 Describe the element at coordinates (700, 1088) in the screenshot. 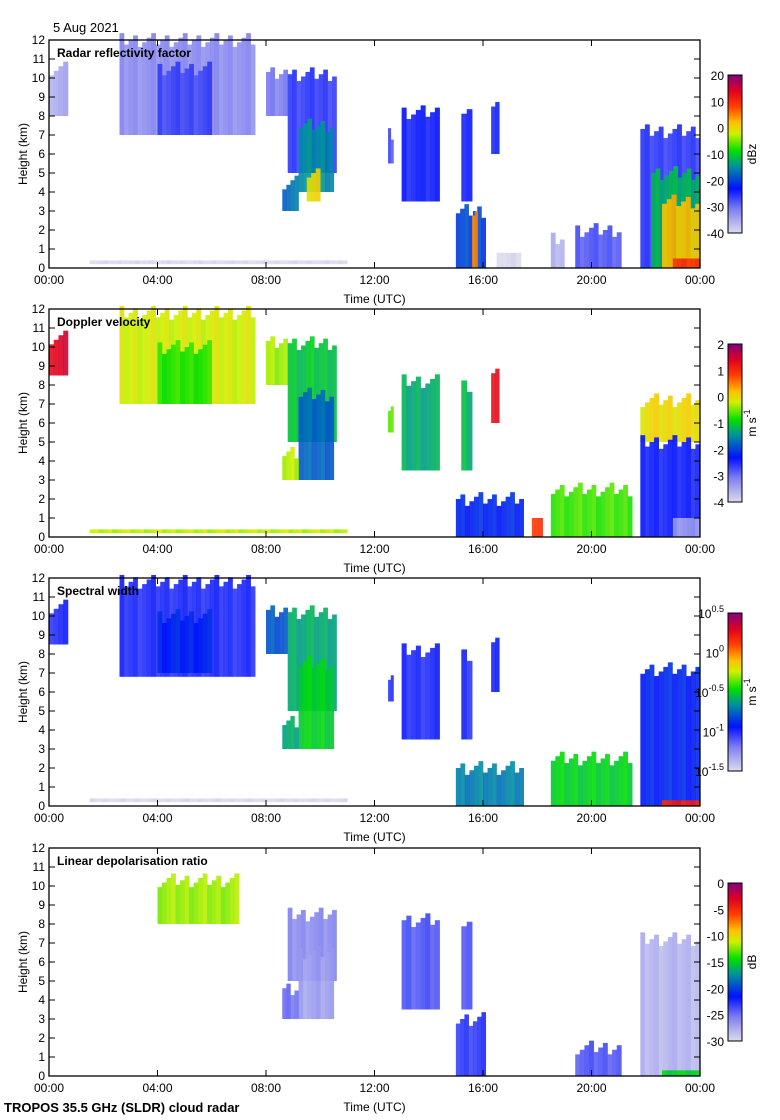

I see `x-tick-label: 00:00` at that location.